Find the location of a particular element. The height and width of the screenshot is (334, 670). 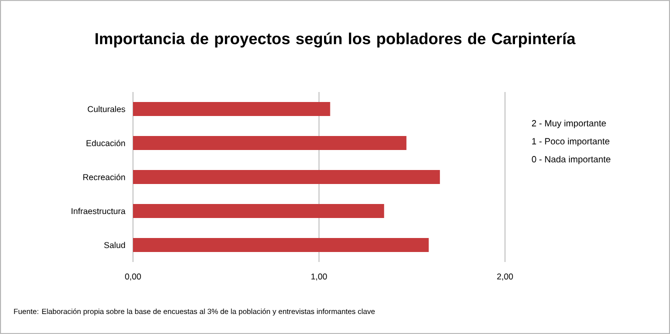

x-tick-label: 0,00 is located at coordinates (133, 277).